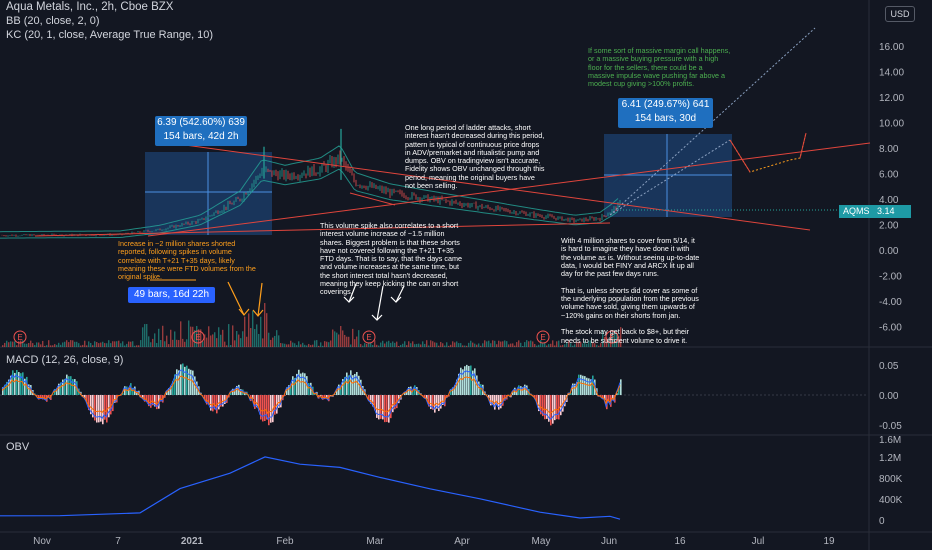 The width and height of the screenshot is (932, 550). I want to click on legend-symbol: Aqua Metals, Inc., 2h, Cboe BZX, so click(90, 7).